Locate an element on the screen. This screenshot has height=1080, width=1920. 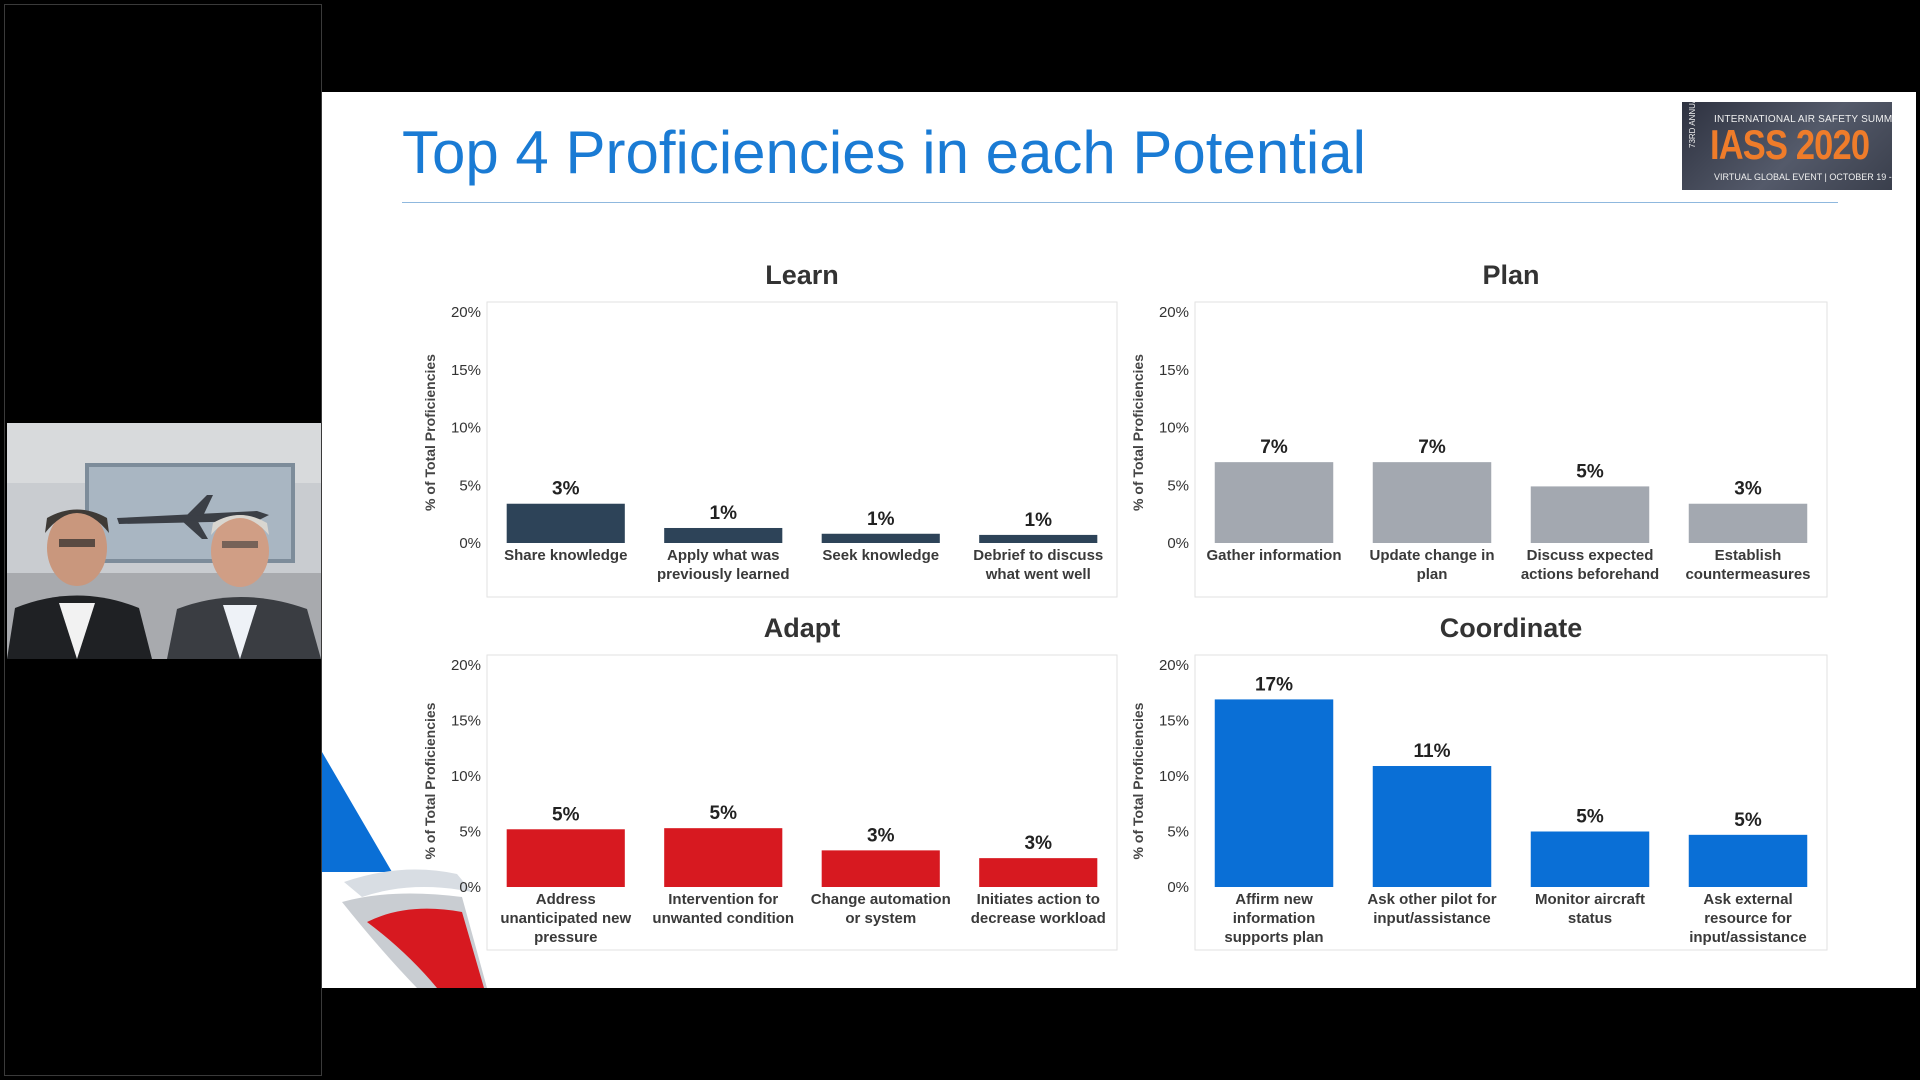
x-tick-line: resource for is located at coordinates (1748, 918).